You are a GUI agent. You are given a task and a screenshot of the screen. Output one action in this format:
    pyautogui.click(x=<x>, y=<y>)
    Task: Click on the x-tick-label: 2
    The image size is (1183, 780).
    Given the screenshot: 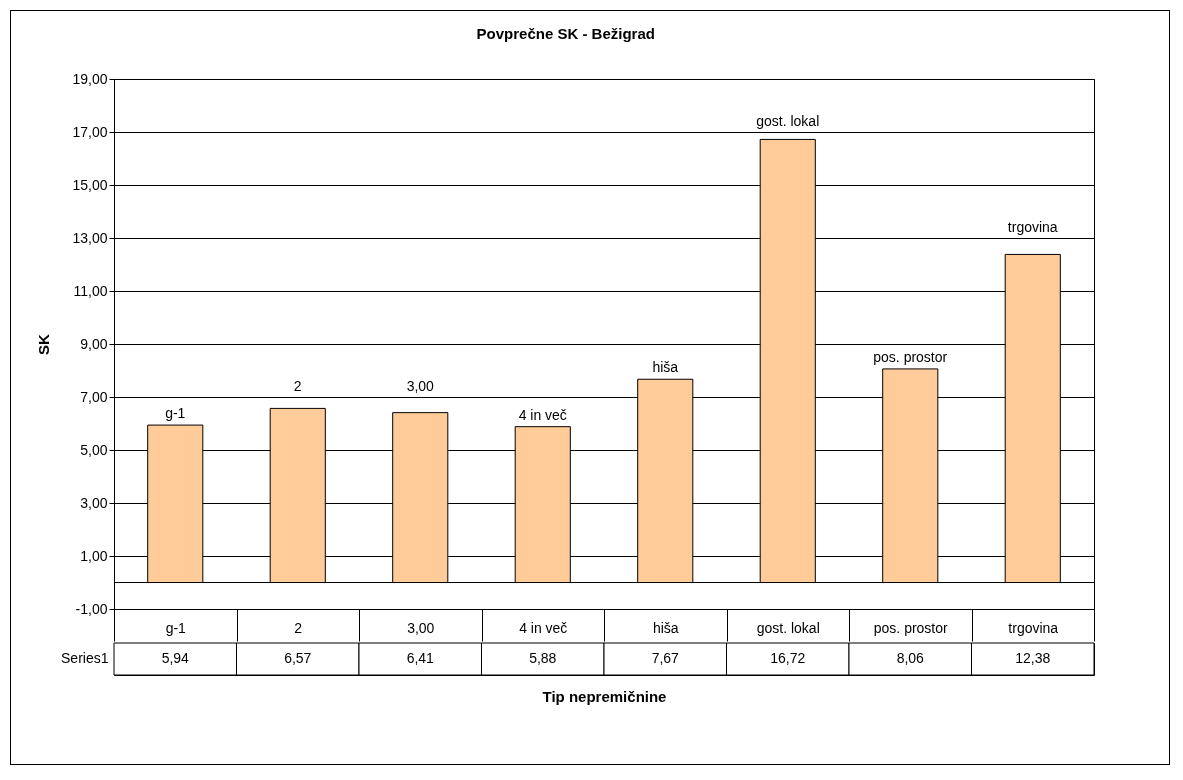 What is the action you would take?
    pyautogui.click(x=298, y=627)
    